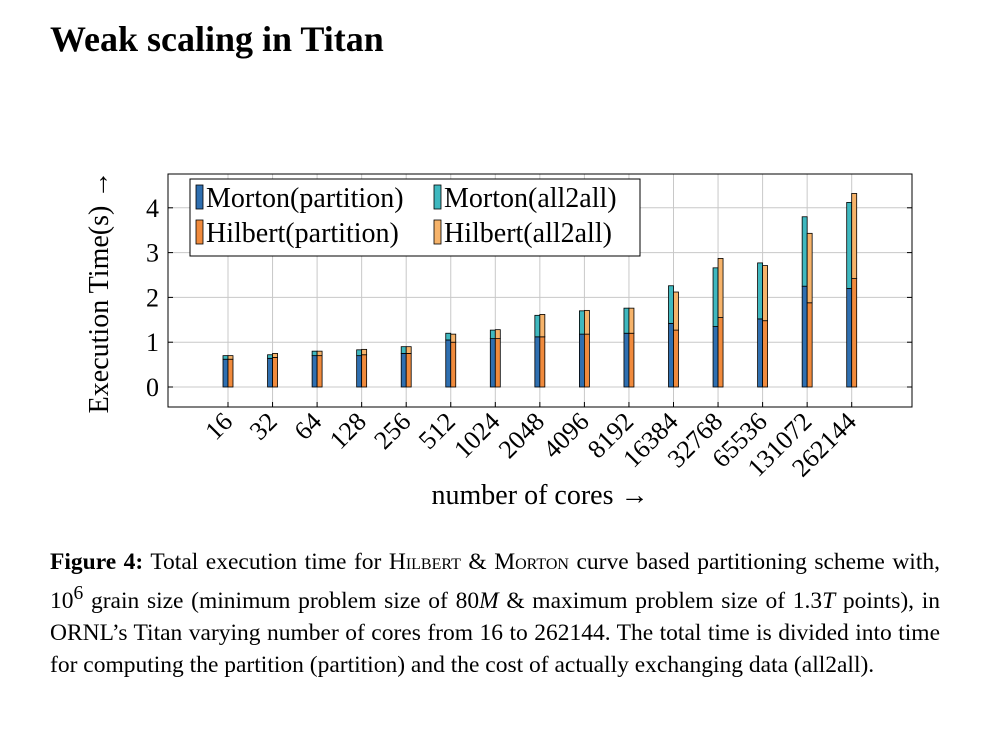 The height and width of the screenshot is (743, 996). Describe the element at coordinates (489, 600) in the screenshot. I see `caption-min-unit: M` at that location.